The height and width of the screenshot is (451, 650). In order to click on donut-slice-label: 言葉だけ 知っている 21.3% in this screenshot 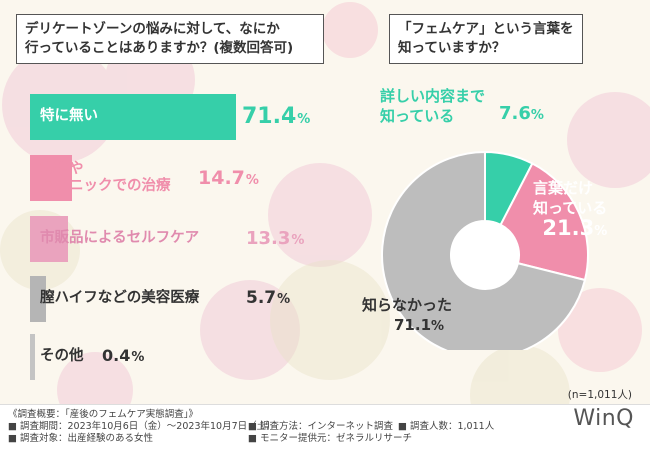, I will do `click(570, 209)`.